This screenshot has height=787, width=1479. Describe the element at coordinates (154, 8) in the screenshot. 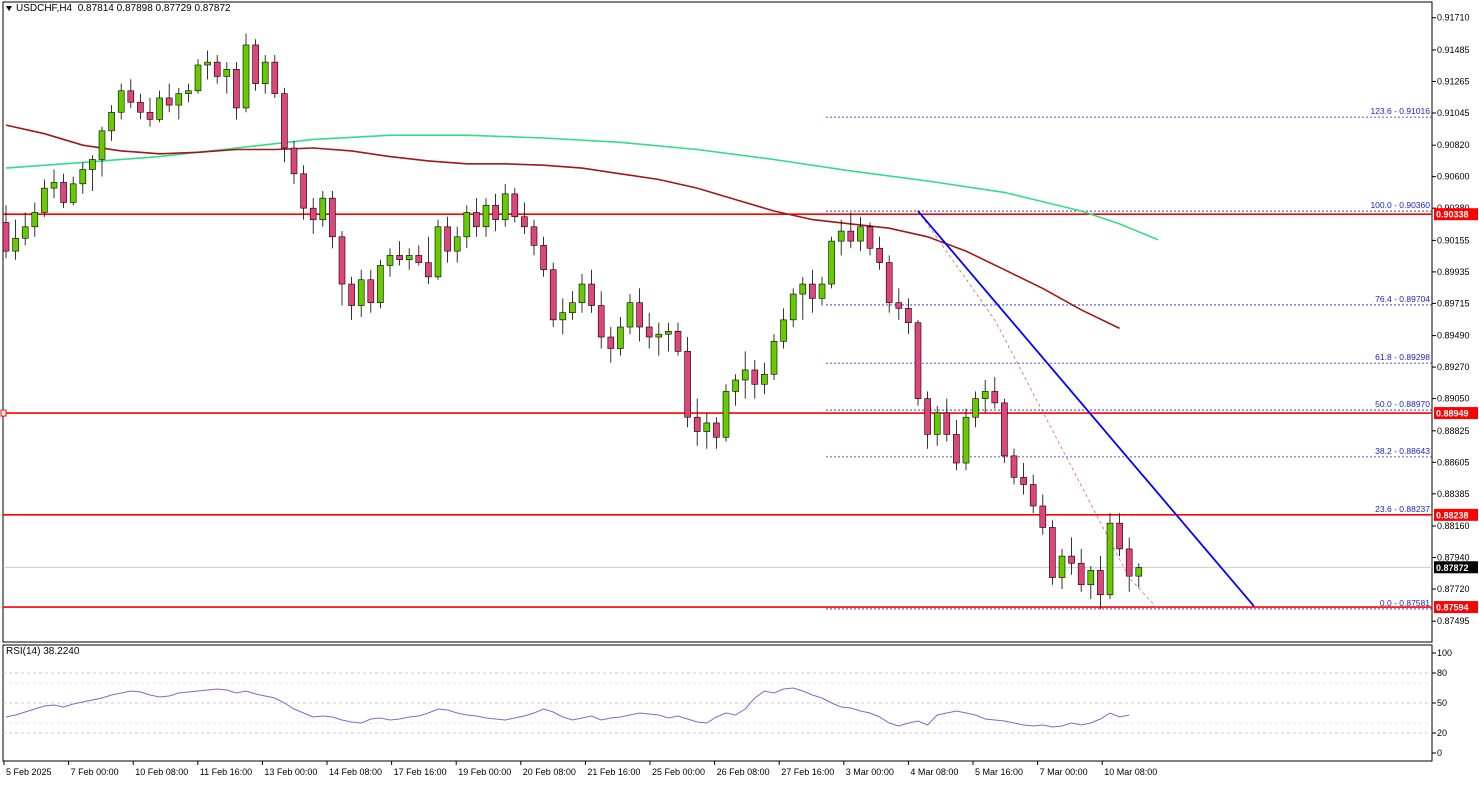

I see `ohlc-values: 0.87814 0.87898 0.87729 0.87872` at that location.